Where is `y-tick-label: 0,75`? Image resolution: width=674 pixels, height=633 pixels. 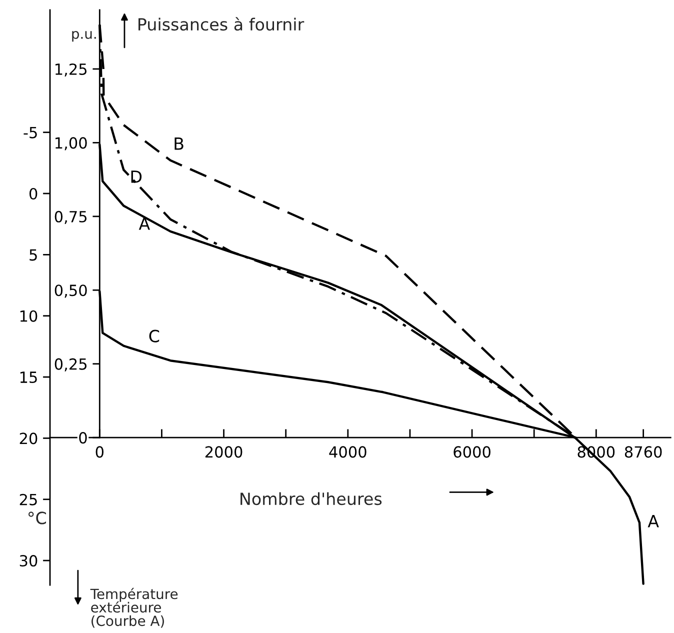 y-tick-label: 0,75 is located at coordinates (70, 217).